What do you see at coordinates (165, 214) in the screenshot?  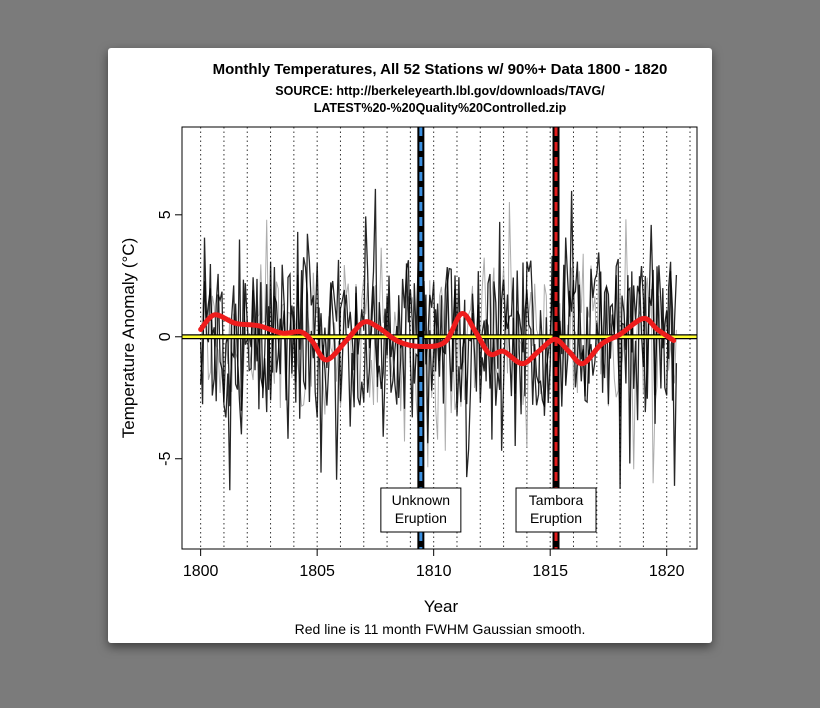 I see `y-tick-label: 5` at bounding box center [165, 214].